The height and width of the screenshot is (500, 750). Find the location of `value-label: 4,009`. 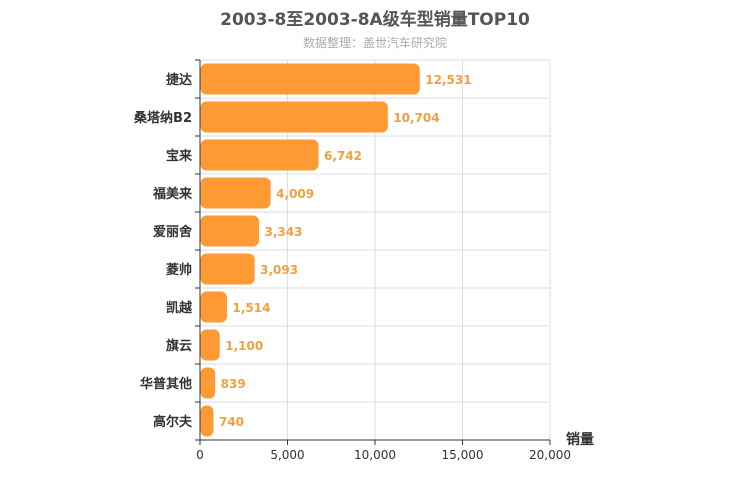

value-label: 4,009 is located at coordinates (295, 194).